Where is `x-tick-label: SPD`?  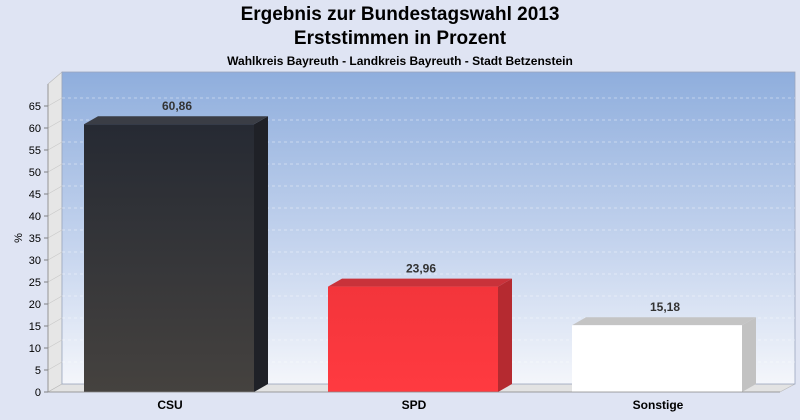 x-tick-label: SPD is located at coordinates (414, 405).